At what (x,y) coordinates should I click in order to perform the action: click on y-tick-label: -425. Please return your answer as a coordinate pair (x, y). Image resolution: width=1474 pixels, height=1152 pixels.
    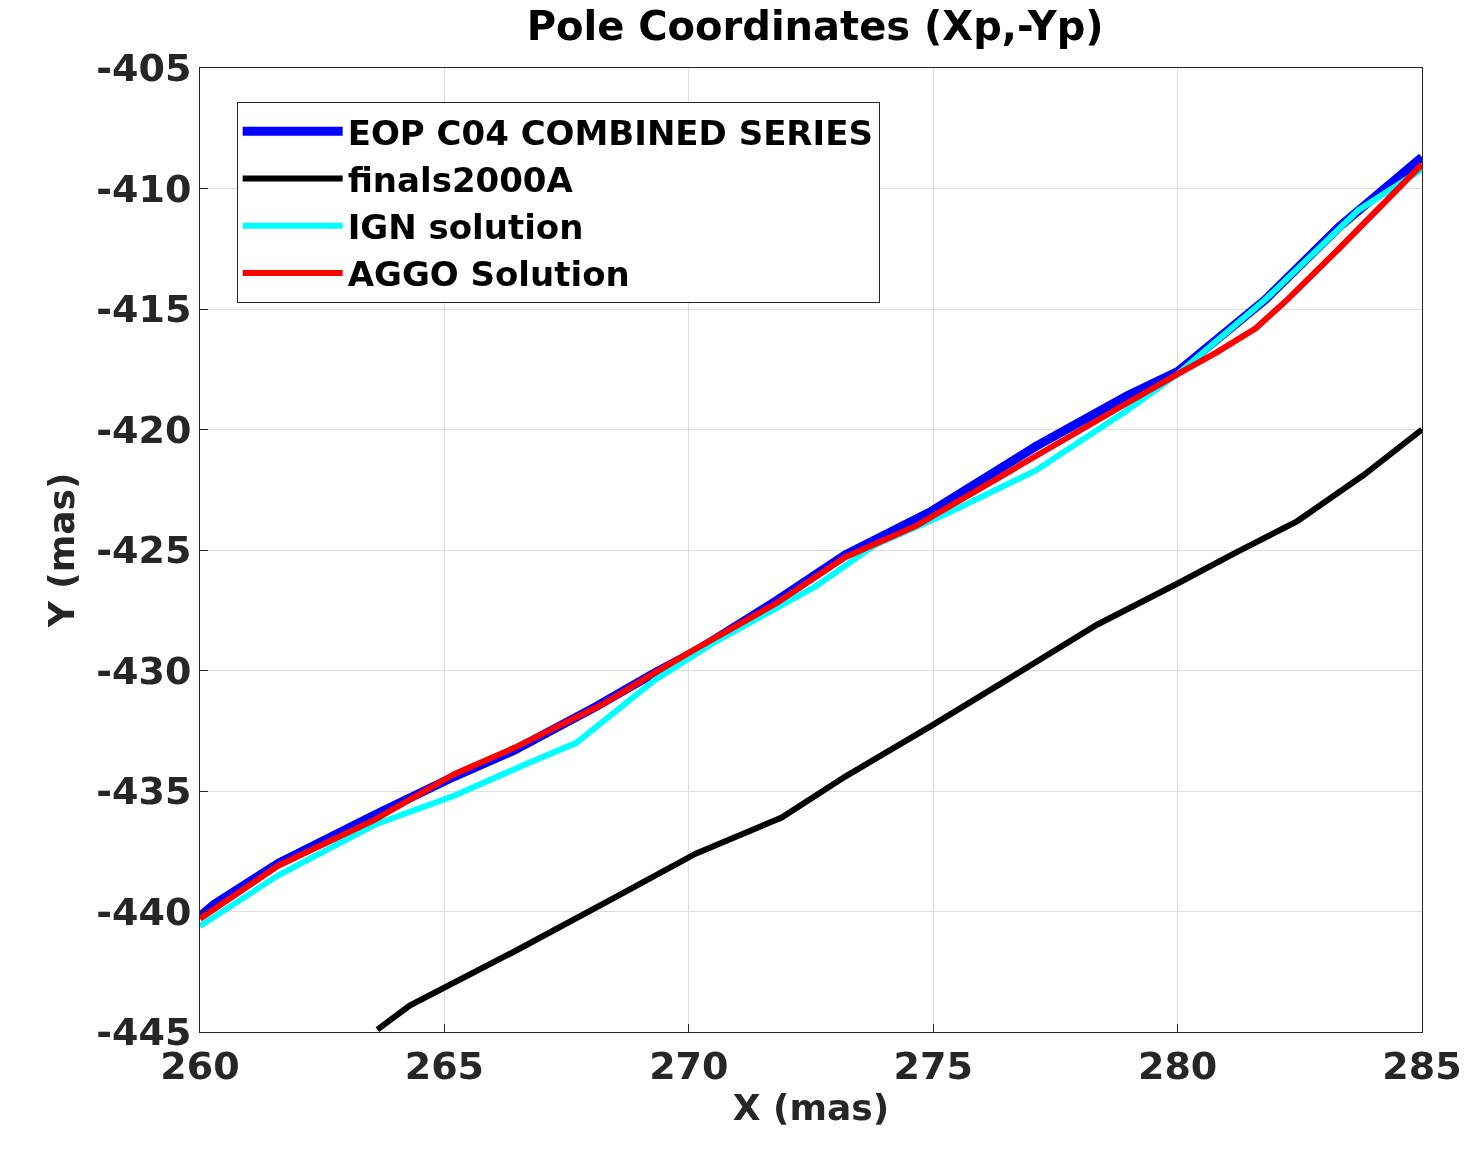
    Looking at the image, I should click on (144, 550).